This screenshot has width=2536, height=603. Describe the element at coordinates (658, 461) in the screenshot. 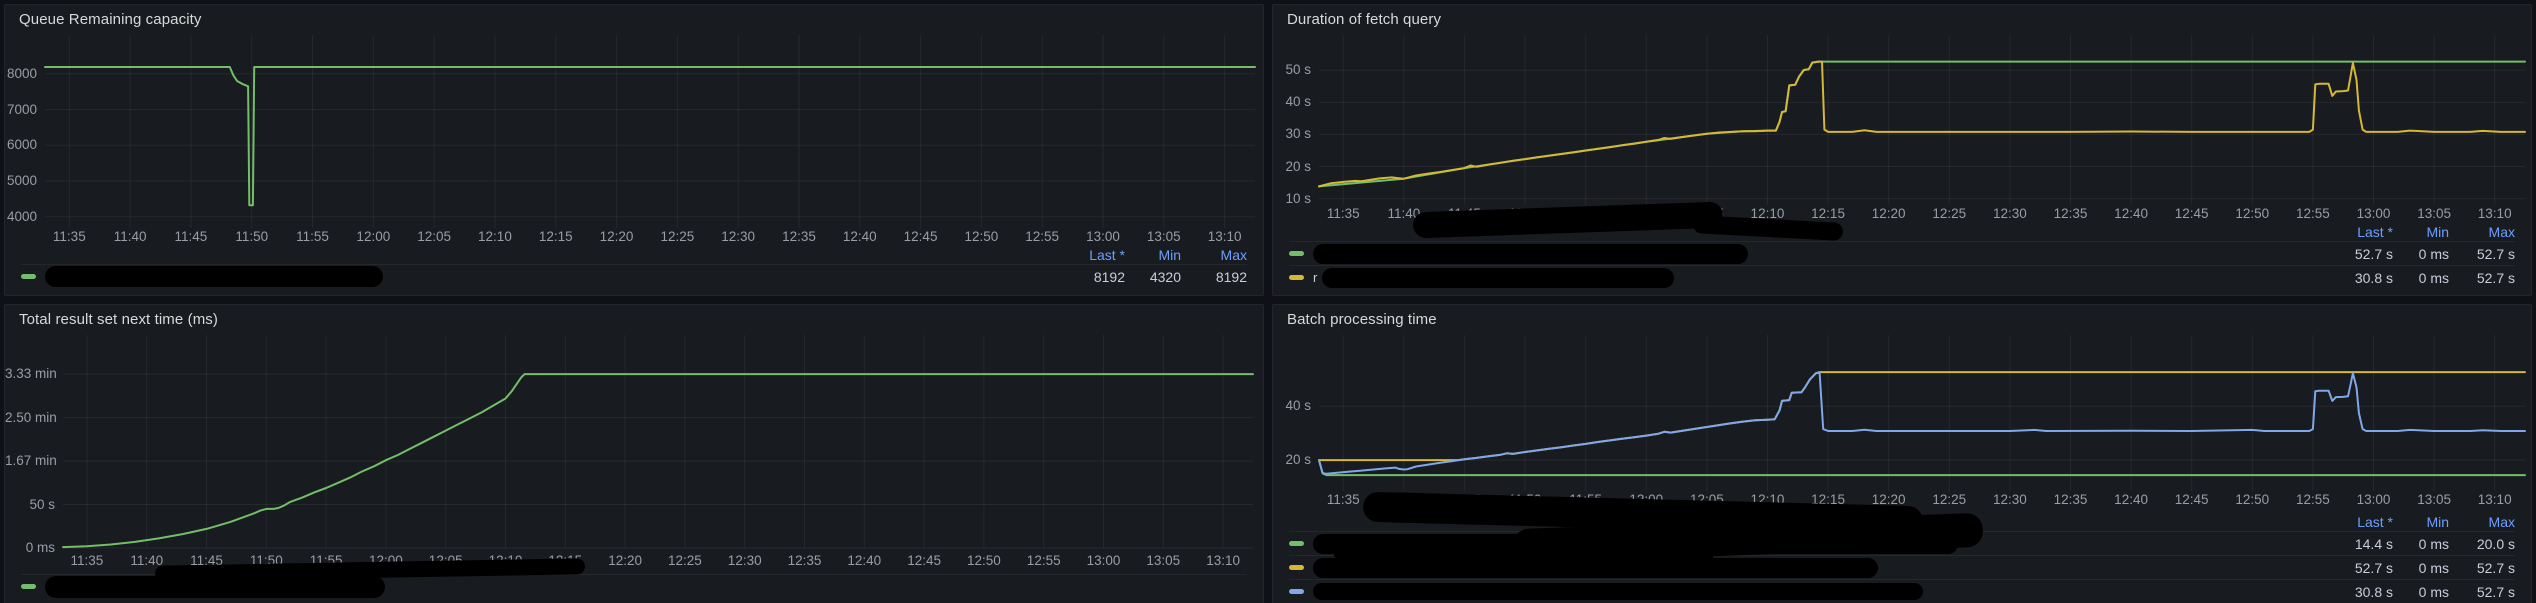

I see `series-line-total-next-time` at that location.